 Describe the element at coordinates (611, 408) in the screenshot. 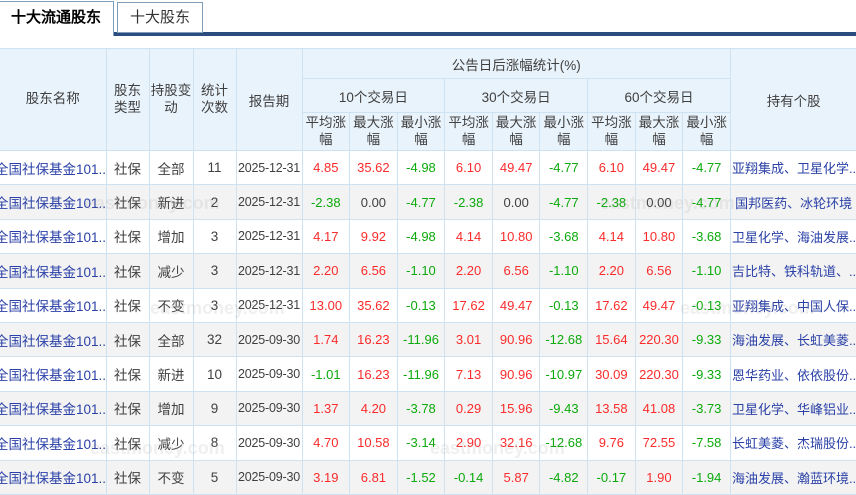

I see `pct-cell: 13.58` at that location.